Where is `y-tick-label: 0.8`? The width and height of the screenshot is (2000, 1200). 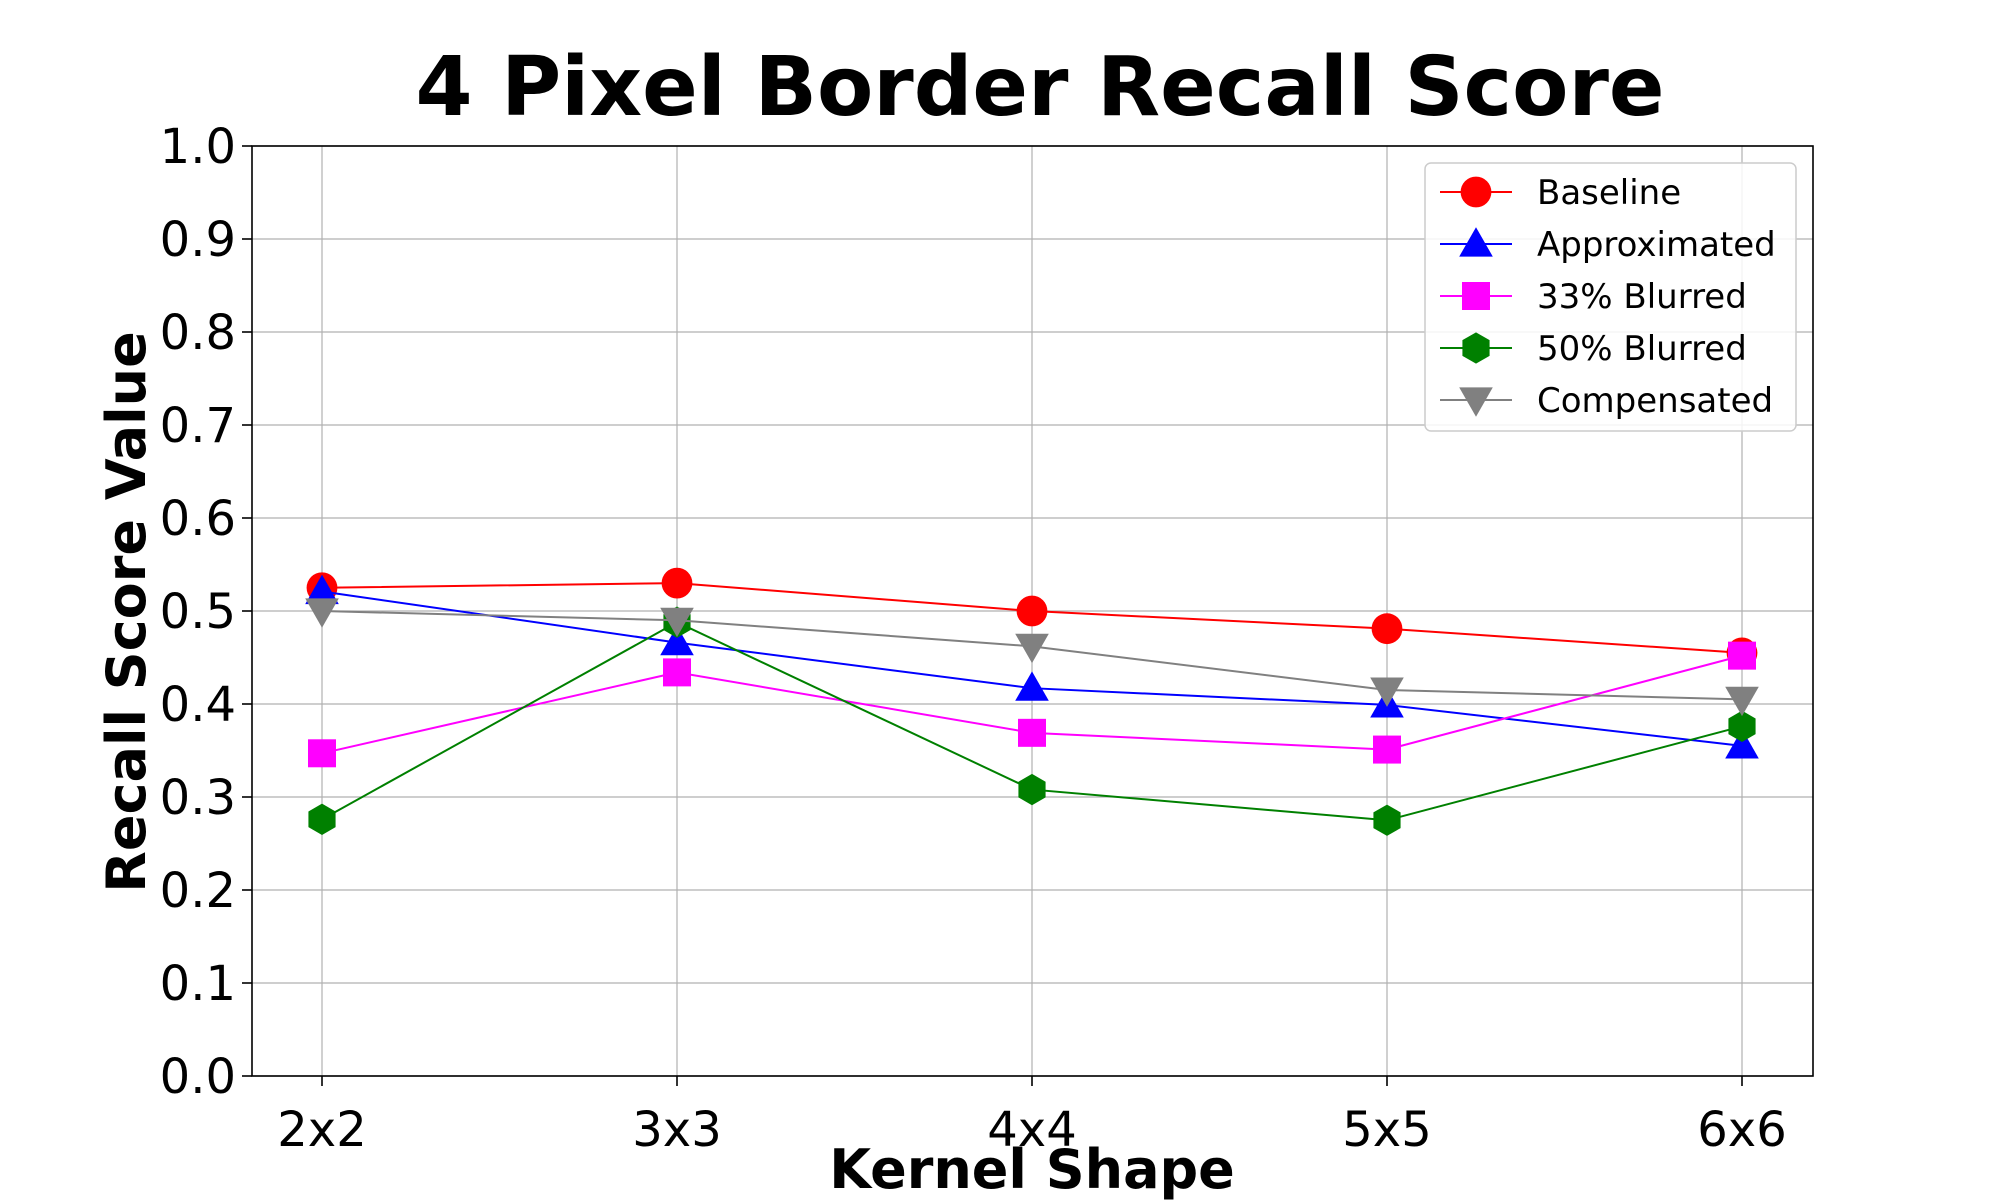
y-tick-label: 0.8 is located at coordinates (198, 333).